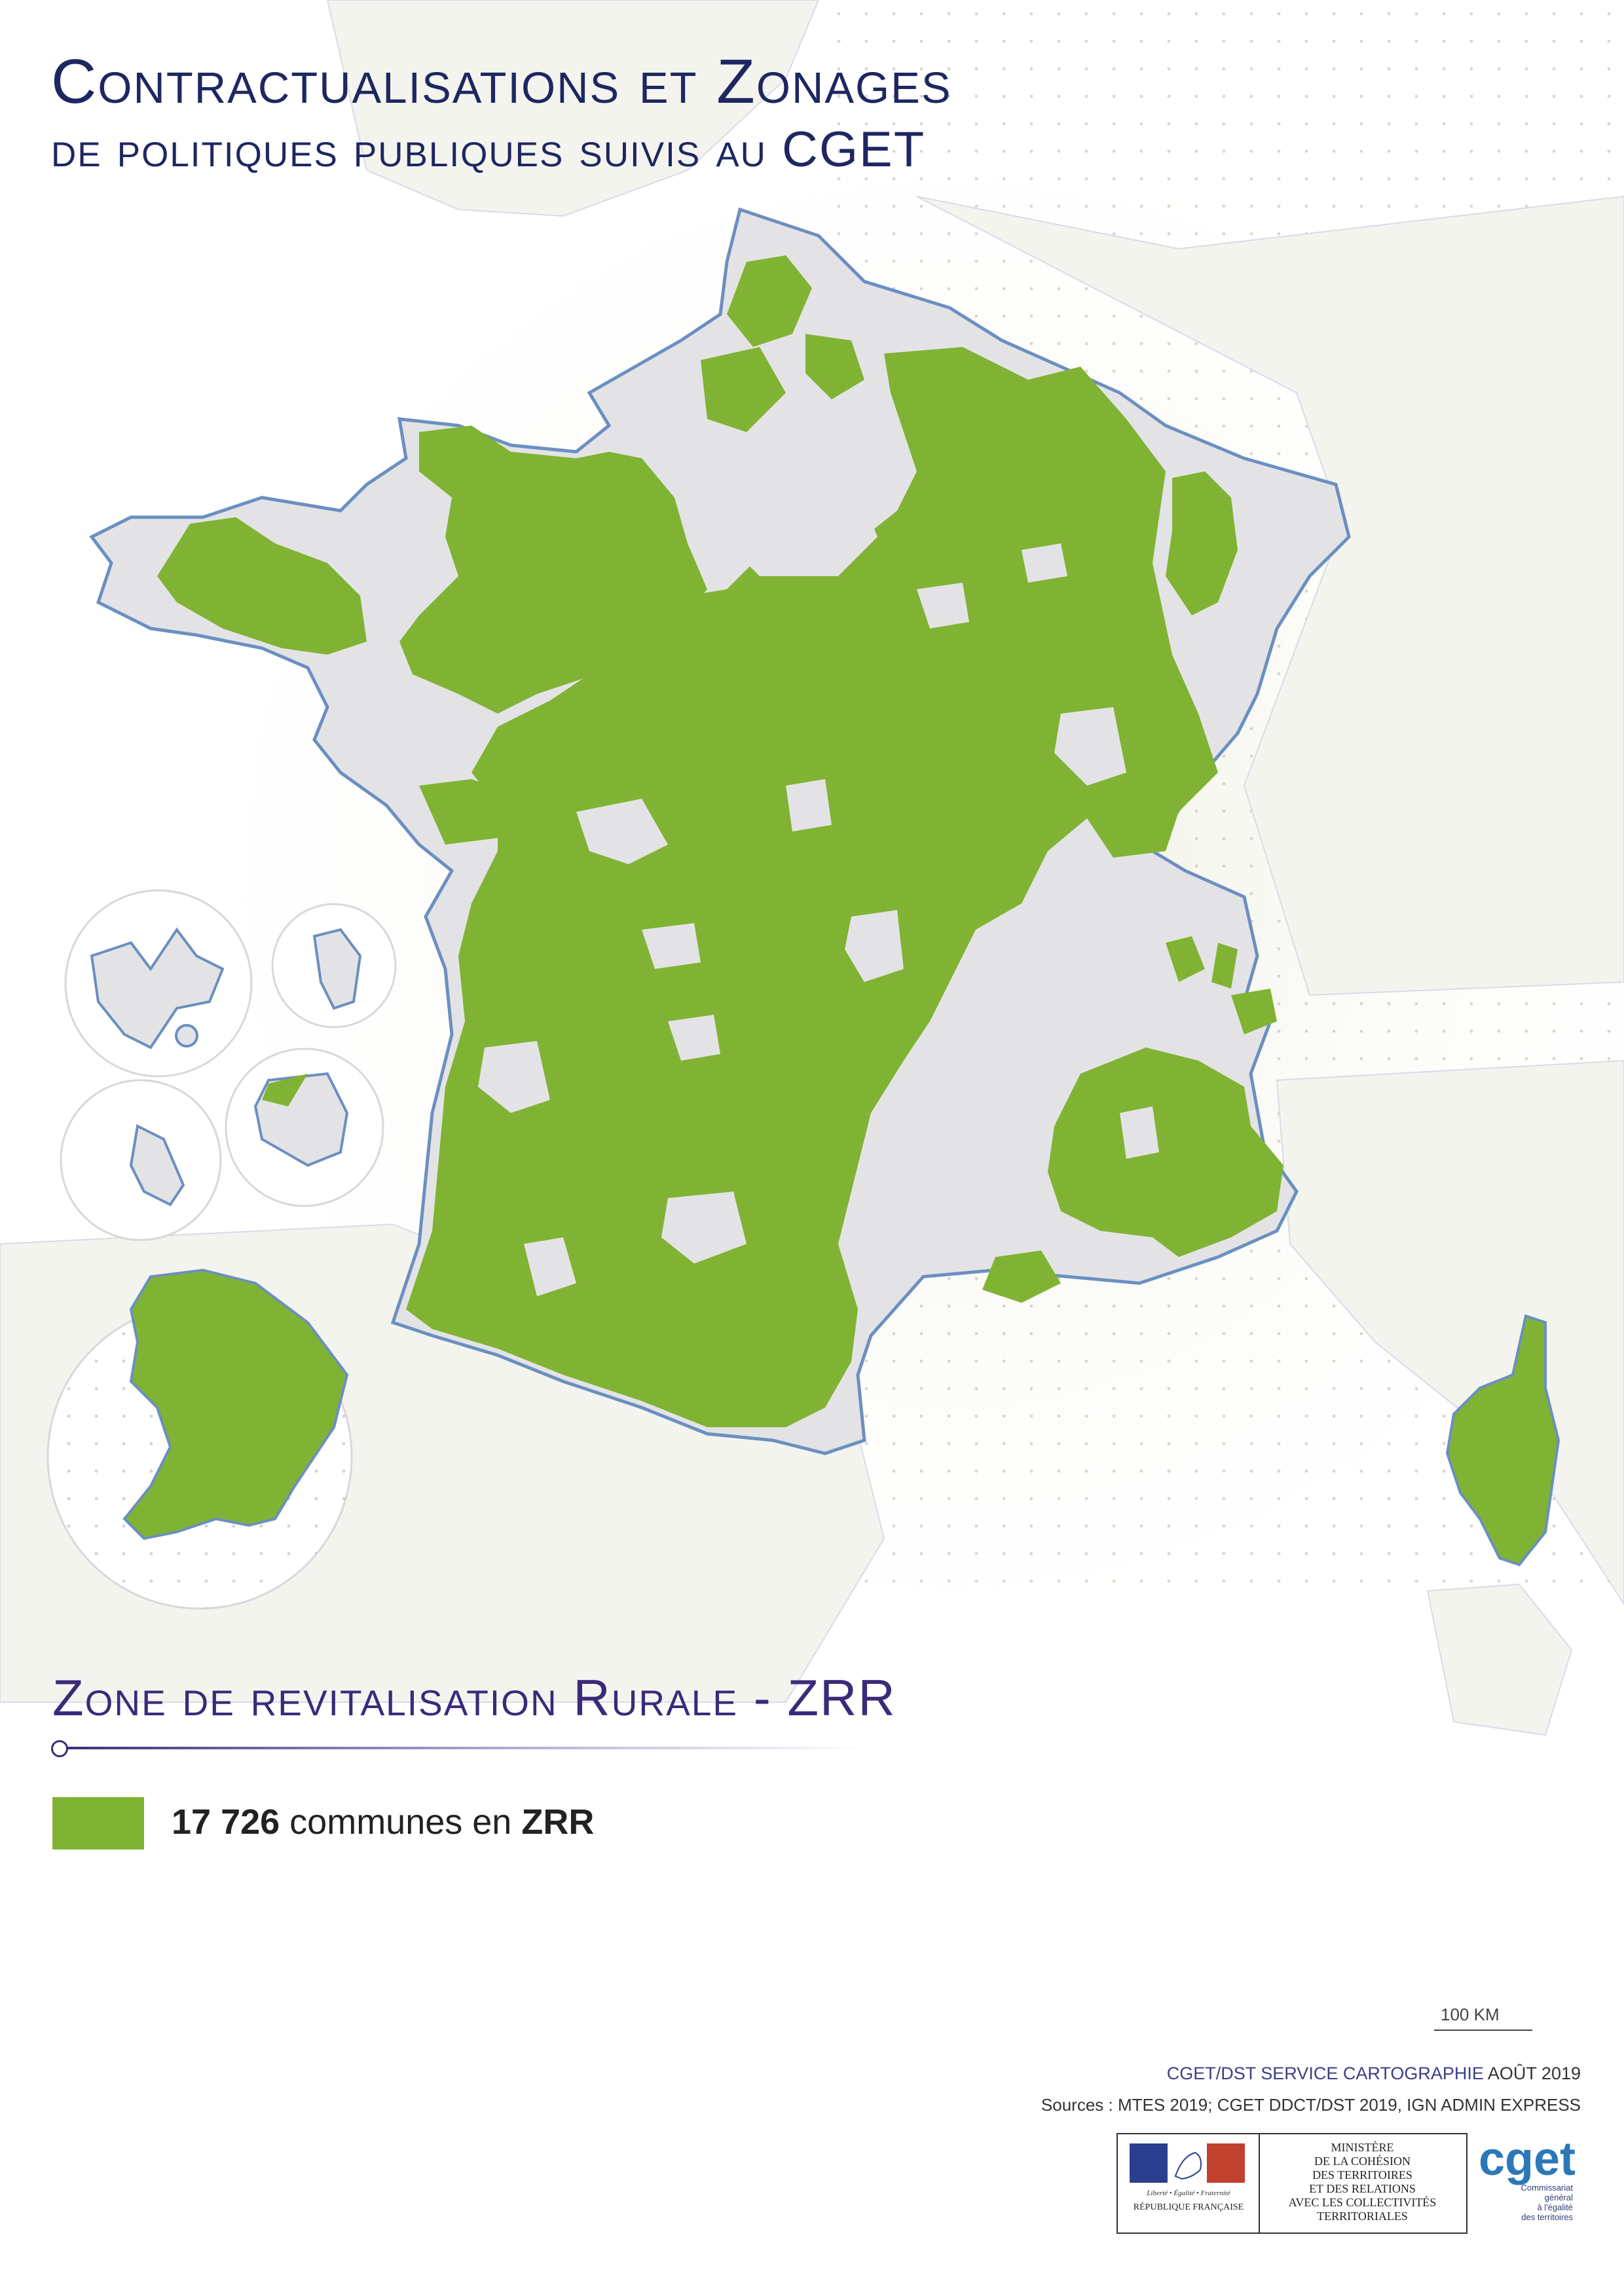 Image resolution: width=1624 pixels, height=2296 pixels. What do you see at coordinates (1547, 2188) in the screenshot?
I see `cget-sub-line: Commissariat` at bounding box center [1547, 2188].